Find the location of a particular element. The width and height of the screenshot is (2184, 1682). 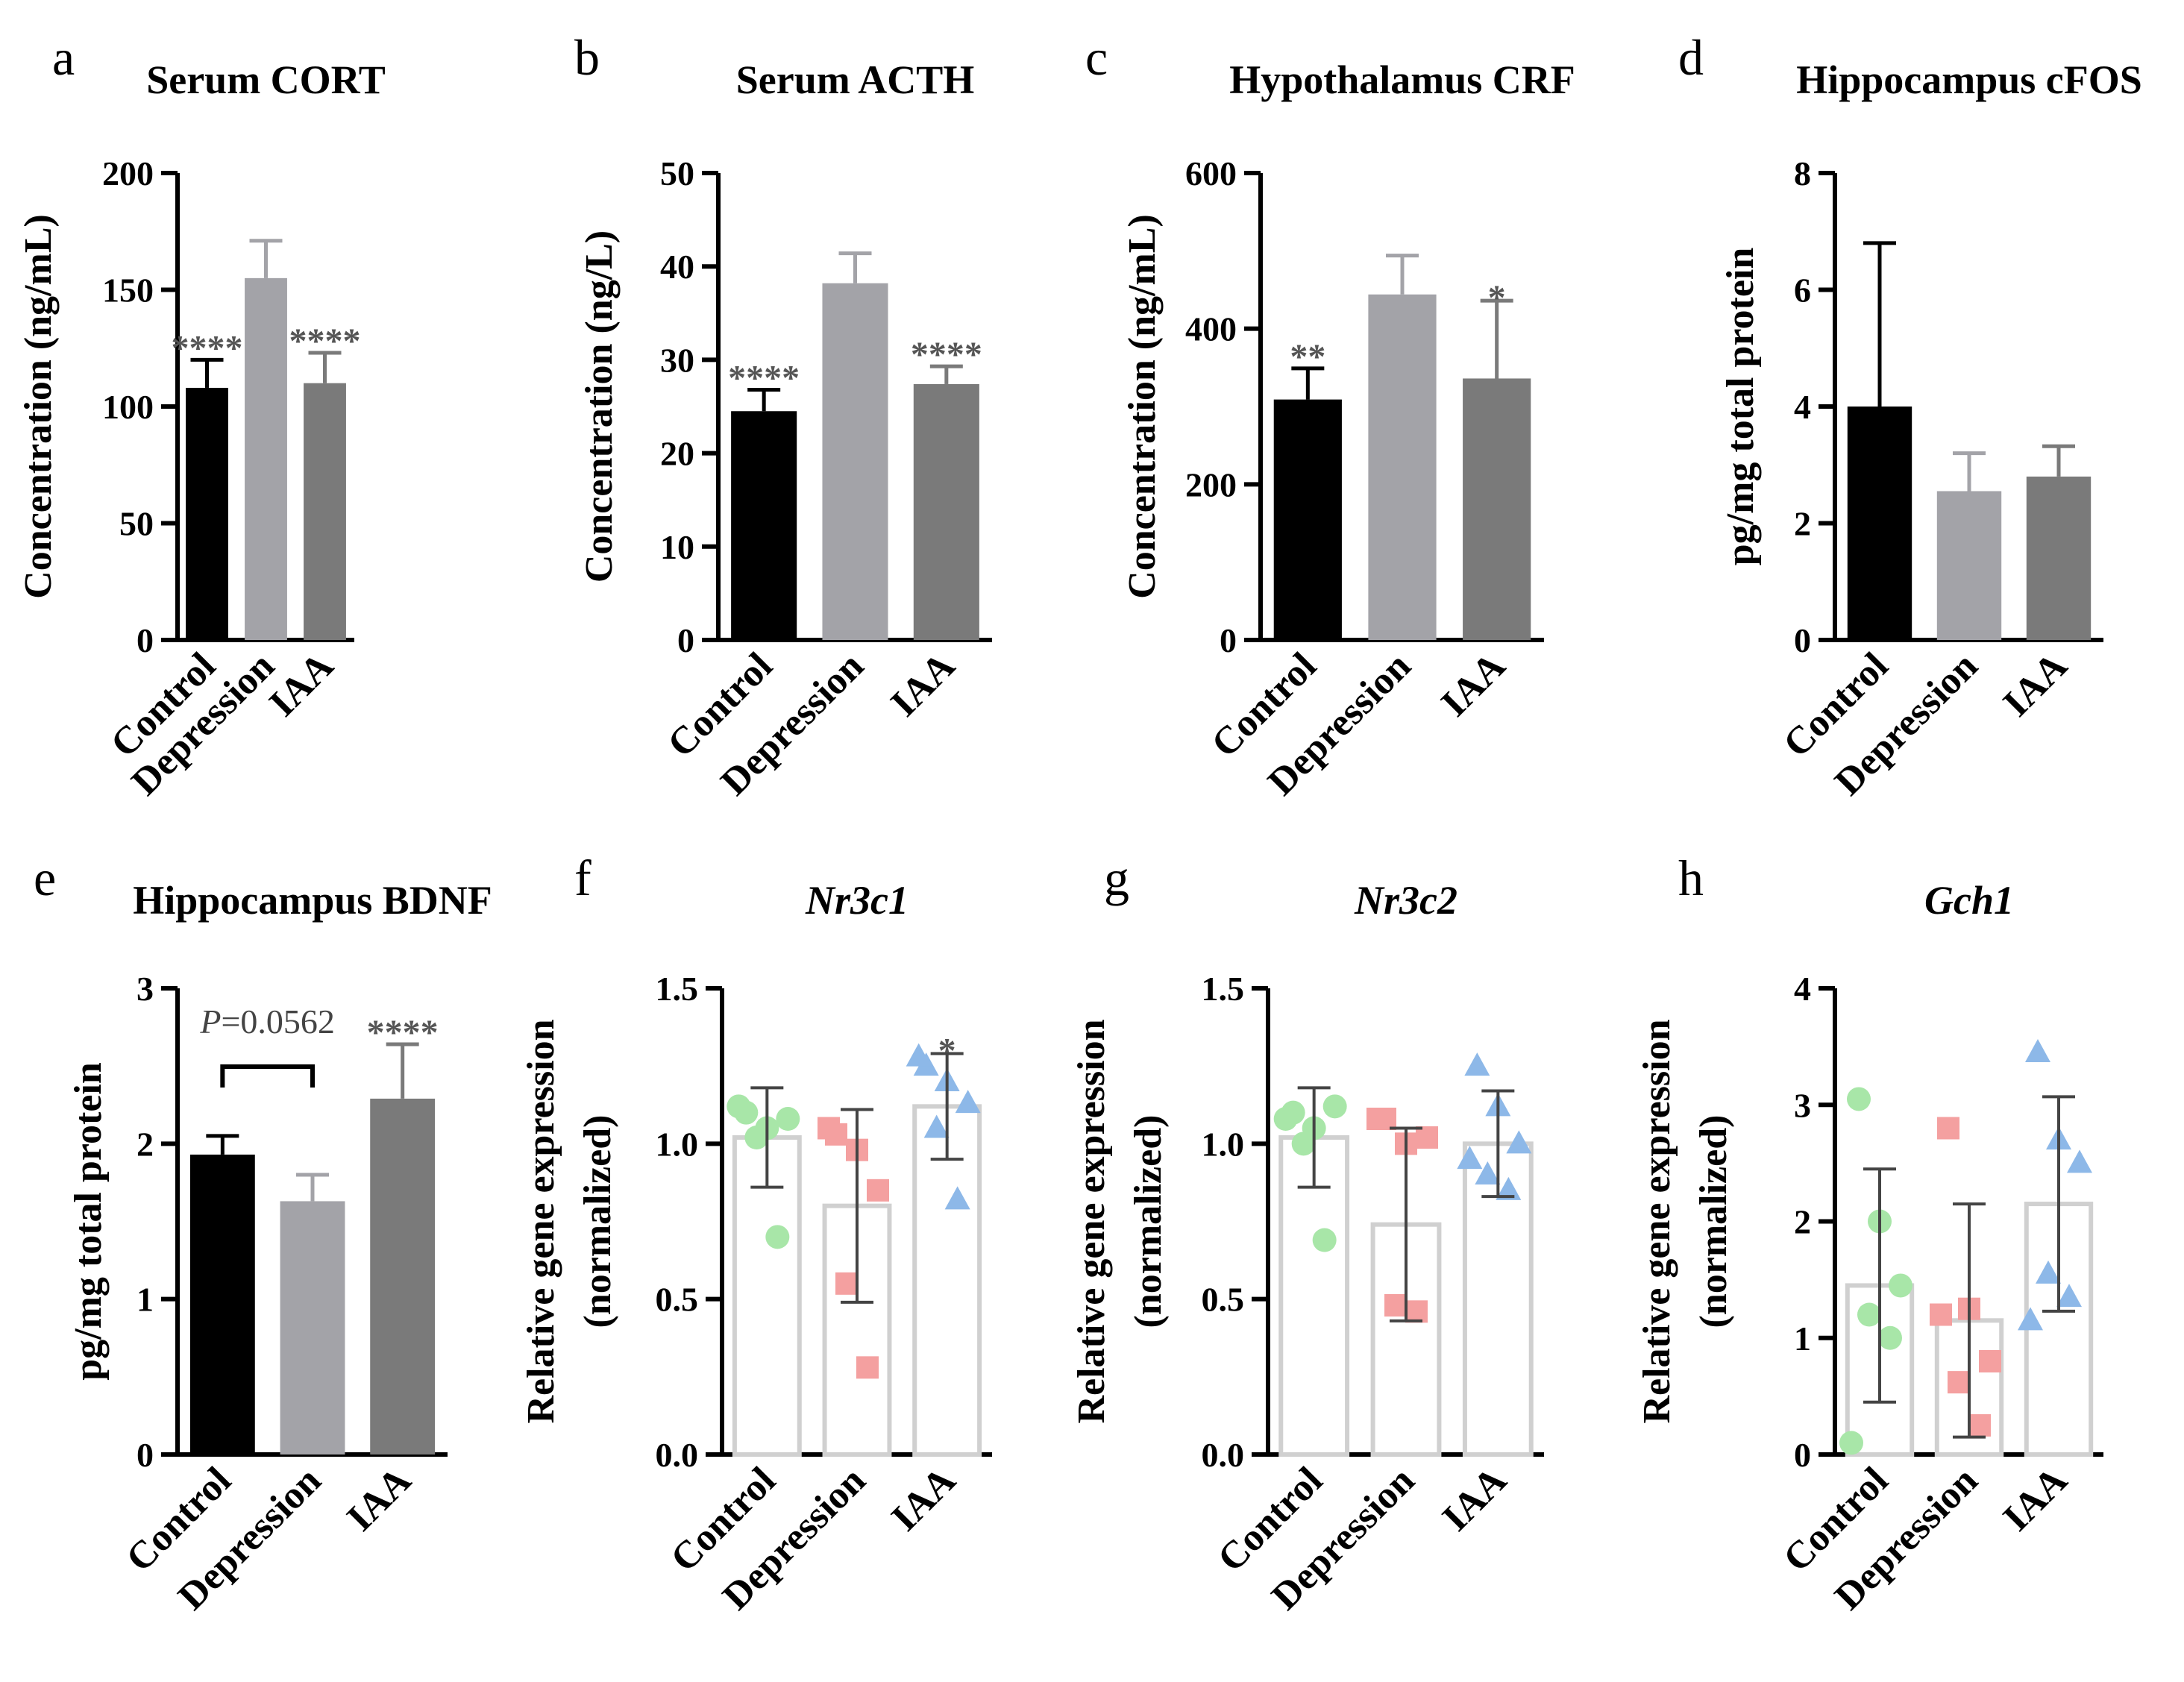

panel-label: a is located at coordinates (64, 58).